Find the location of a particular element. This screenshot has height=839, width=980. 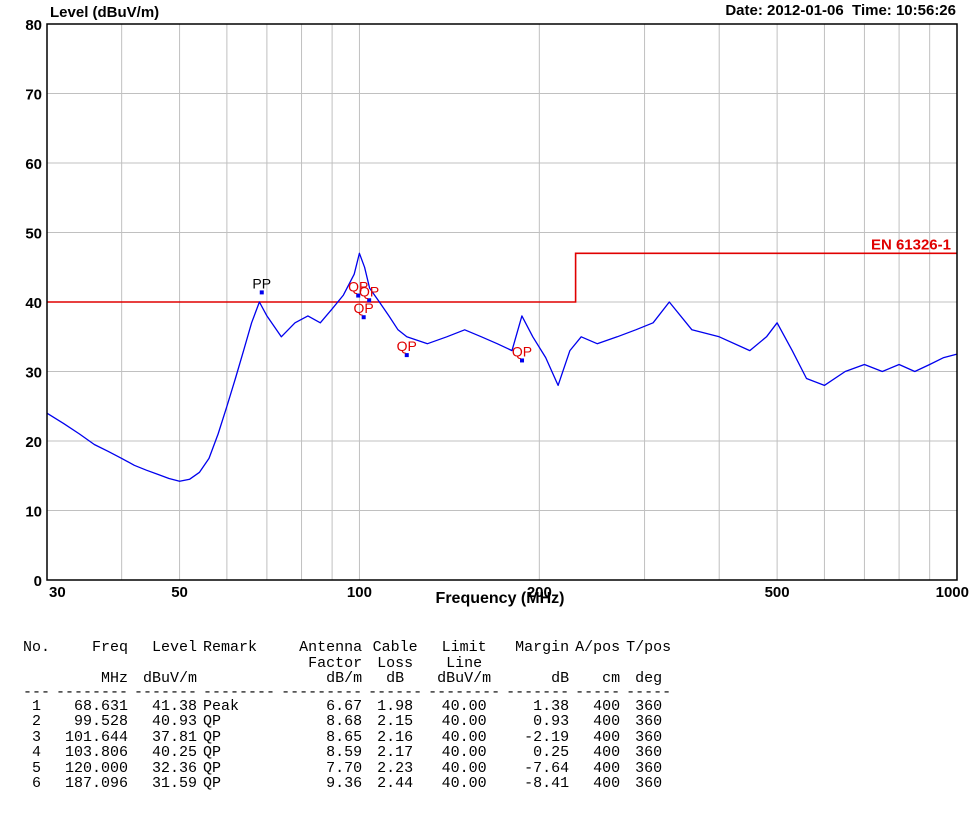

table-cell: 8.68 is located at coordinates (344, 721).